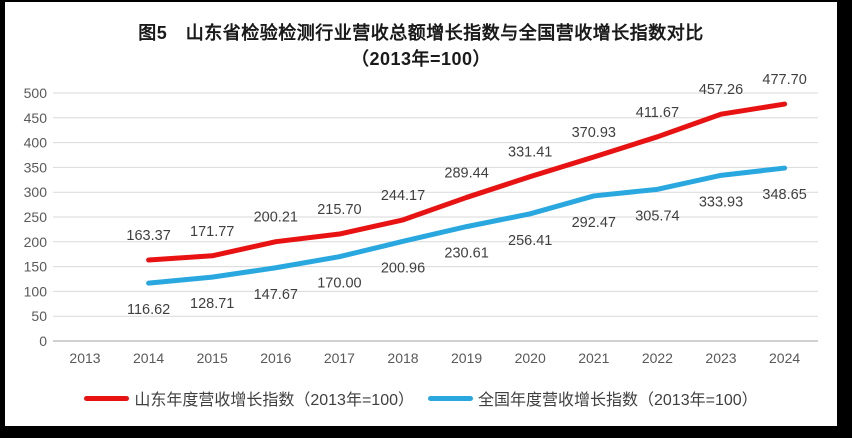 The width and height of the screenshot is (852, 438). What do you see at coordinates (618, 400) in the screenshot?
I see `legend-label-national: 全国年度营收增长指数（2013年=100）` at bounding box center [618, 400].